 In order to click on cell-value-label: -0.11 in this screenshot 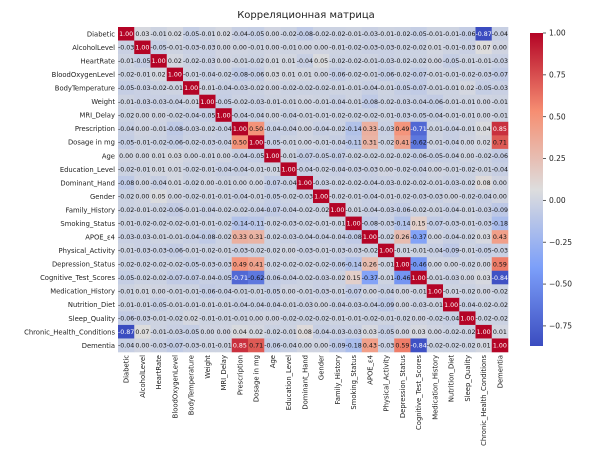, I will do `click(256, 224)`.